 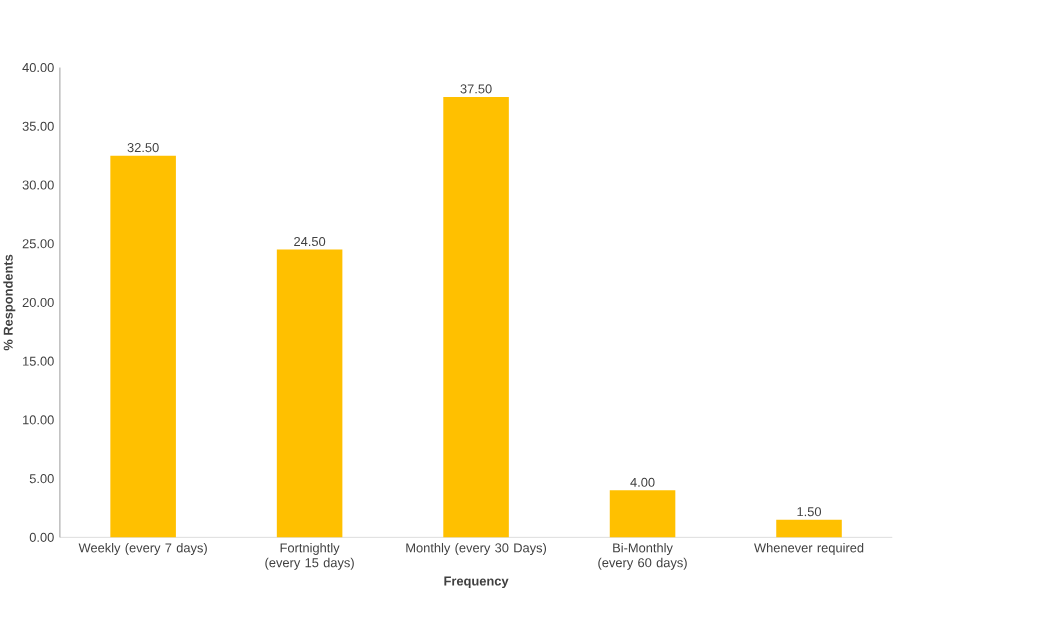 What do you see at coordinates (476, 89) in the screenshot?
I see `data-label: 37.50` at bounding box center [476, 89].